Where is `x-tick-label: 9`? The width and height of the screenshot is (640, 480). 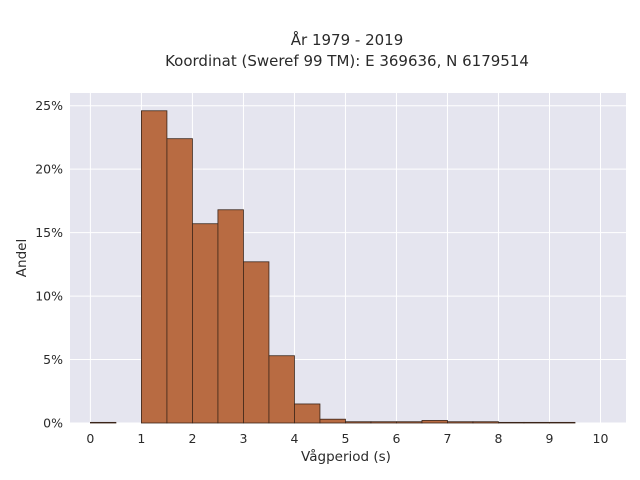
x-tick-label: 9 is located at coordinates (550, 438).